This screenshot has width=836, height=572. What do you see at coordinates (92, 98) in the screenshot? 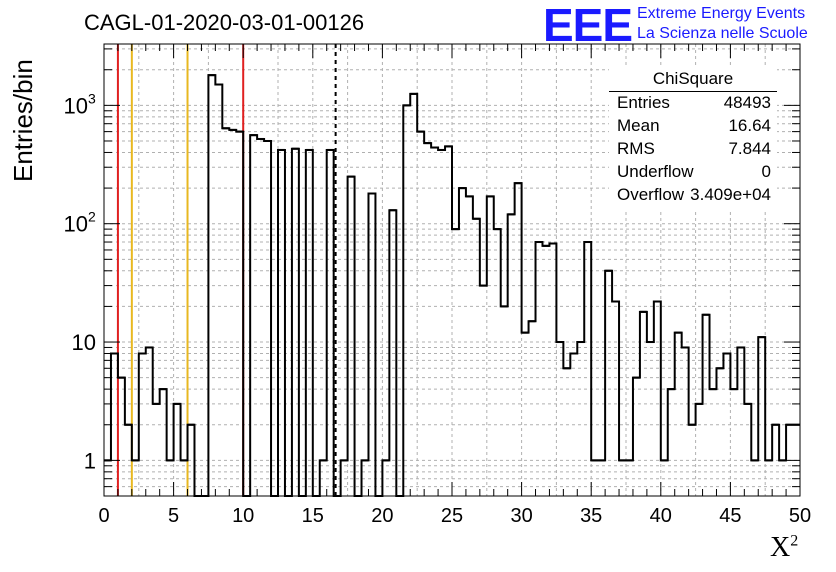
I see `y-tick-label-exponent: 3` at bounding box center [92, 98].